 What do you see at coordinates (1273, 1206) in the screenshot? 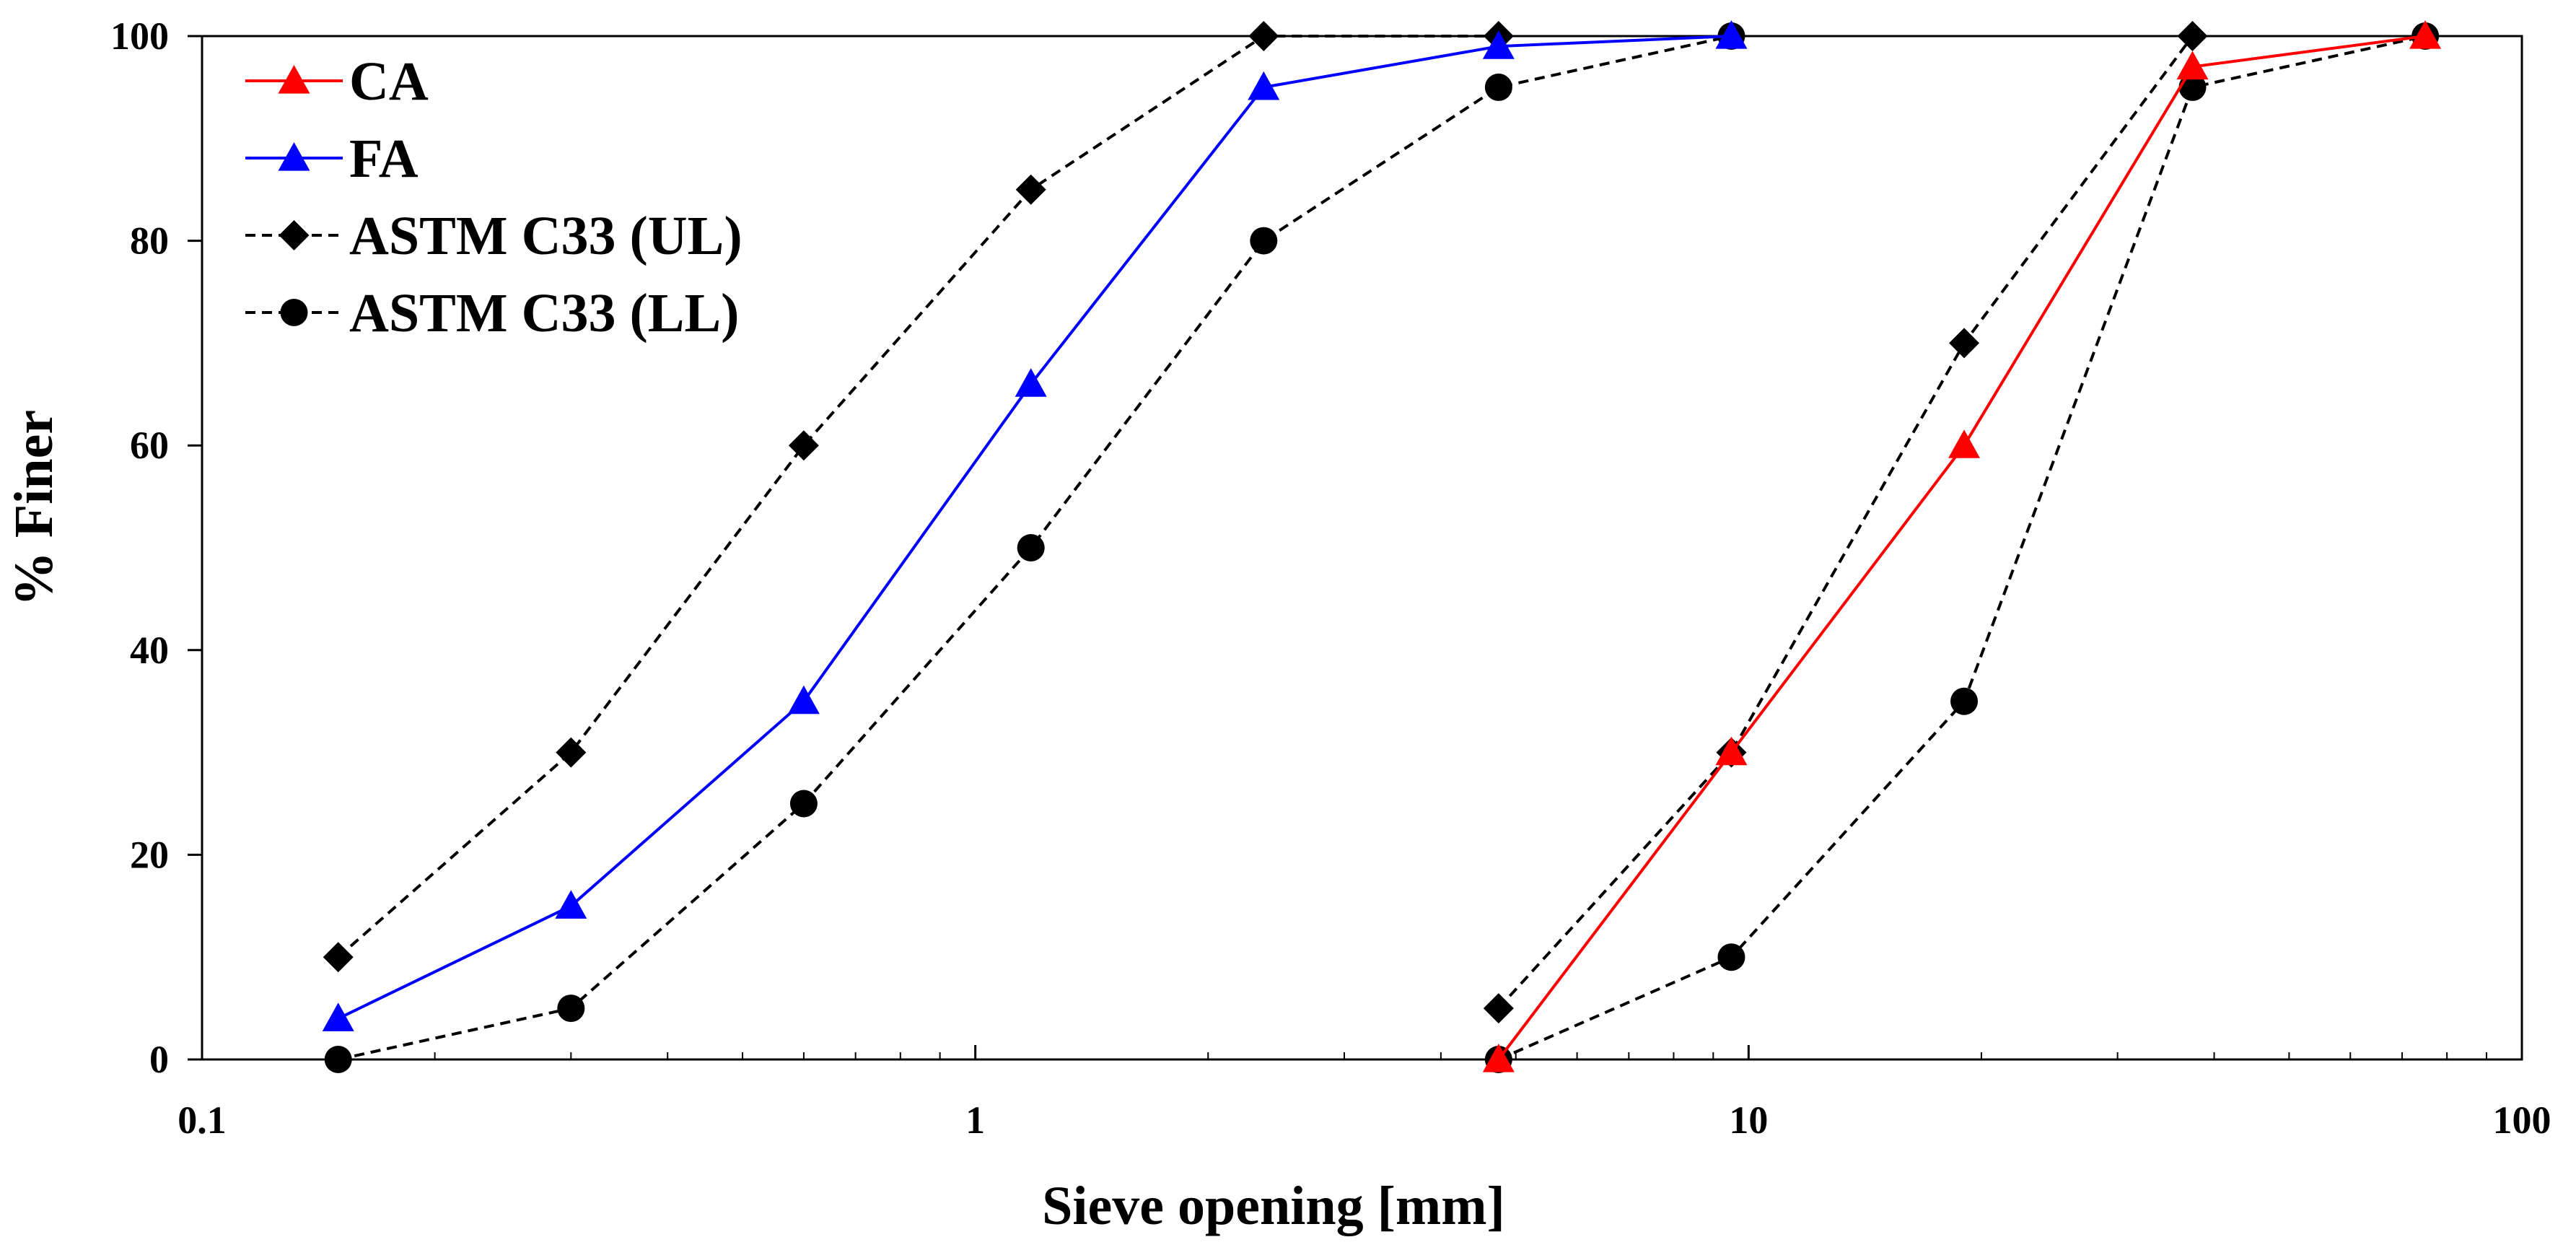
I see `x-axis-title: Sieve opening [mm]` at bounding box center [1273, 1206].